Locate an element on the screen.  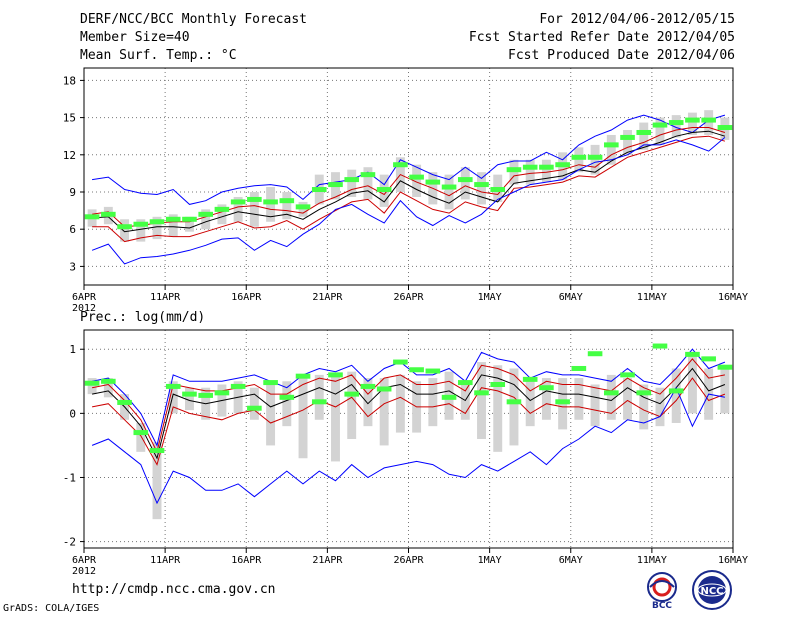
x-tick-label: 11MAY is located at coordinates (652, 297).